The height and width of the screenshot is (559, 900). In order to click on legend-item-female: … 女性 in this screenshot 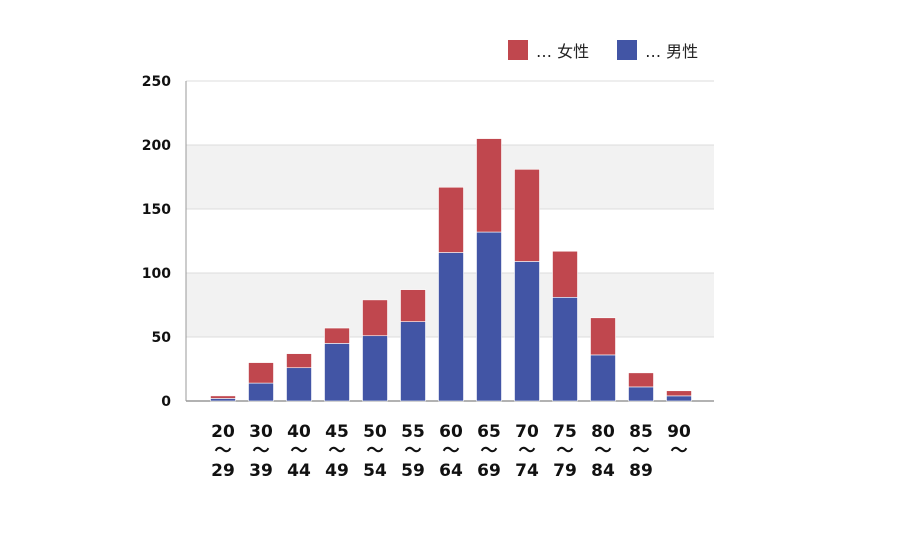, I will do `click(548, 50)`.